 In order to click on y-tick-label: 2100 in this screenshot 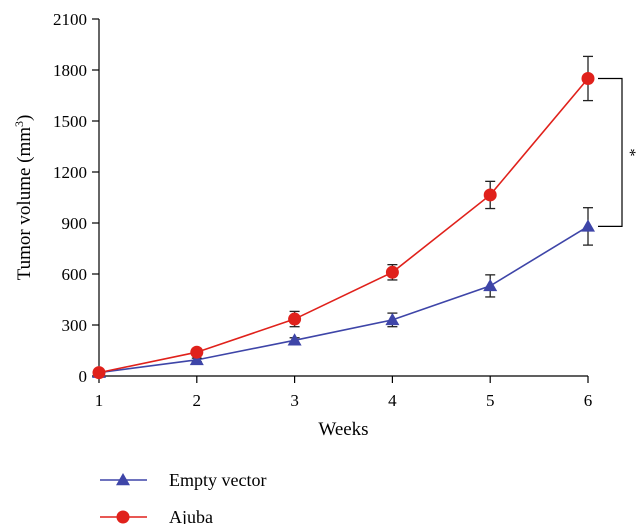, I will do `click(70, 19)`.